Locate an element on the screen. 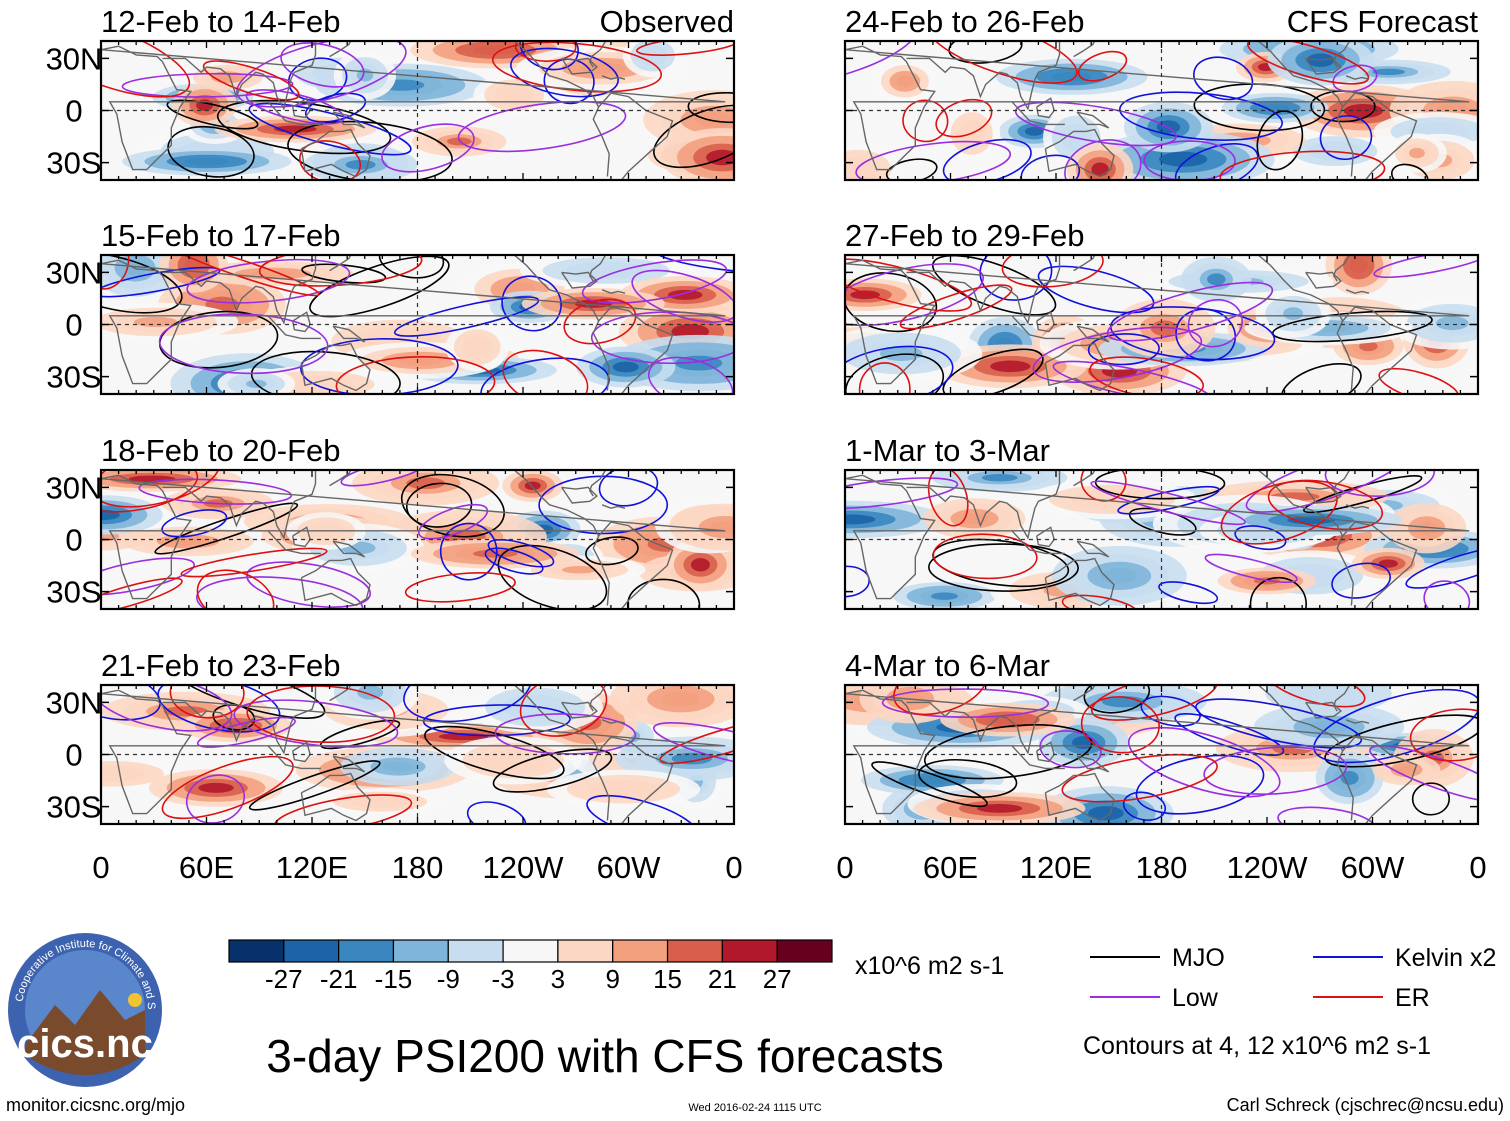 The width and height of the screenshot is (1510, 1121). panel-period-label: 27-Feb to 29-Feb is located at coordinates (965, 235).